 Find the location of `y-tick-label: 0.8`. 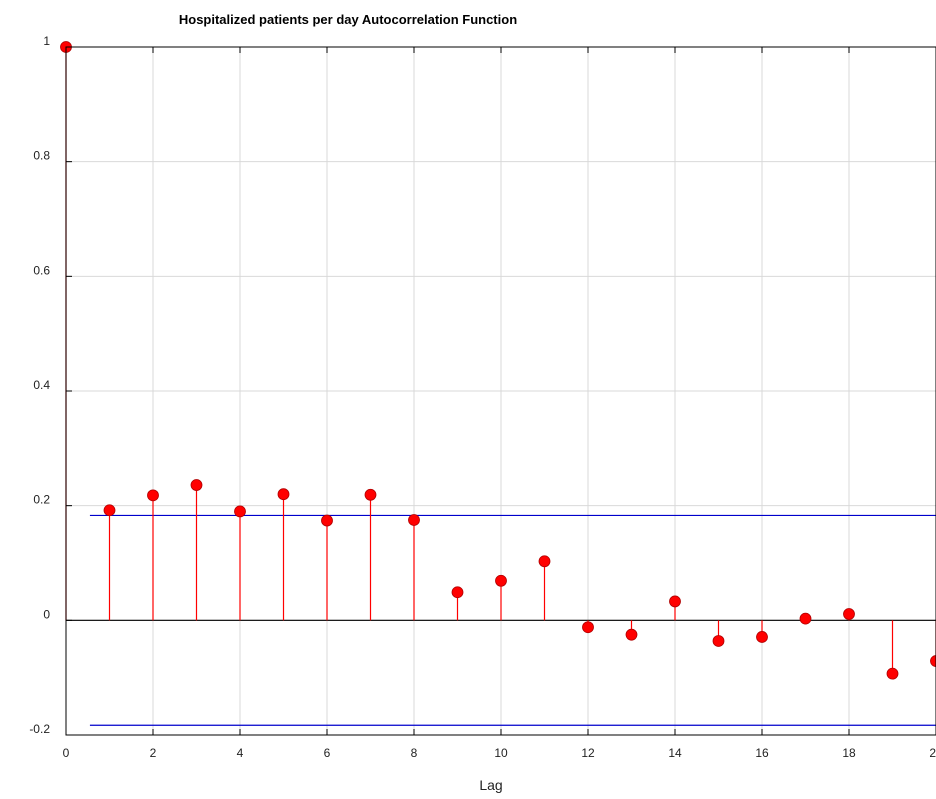

y-tick-label: 0.8 is located at coordinates (41, 156).